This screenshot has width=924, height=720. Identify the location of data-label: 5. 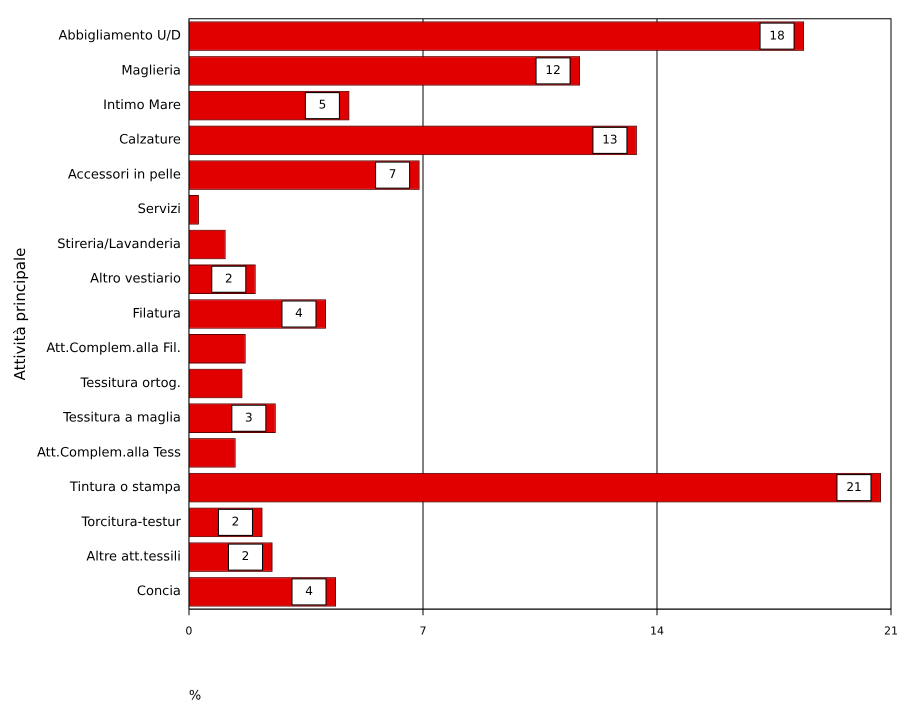
(322, 105).